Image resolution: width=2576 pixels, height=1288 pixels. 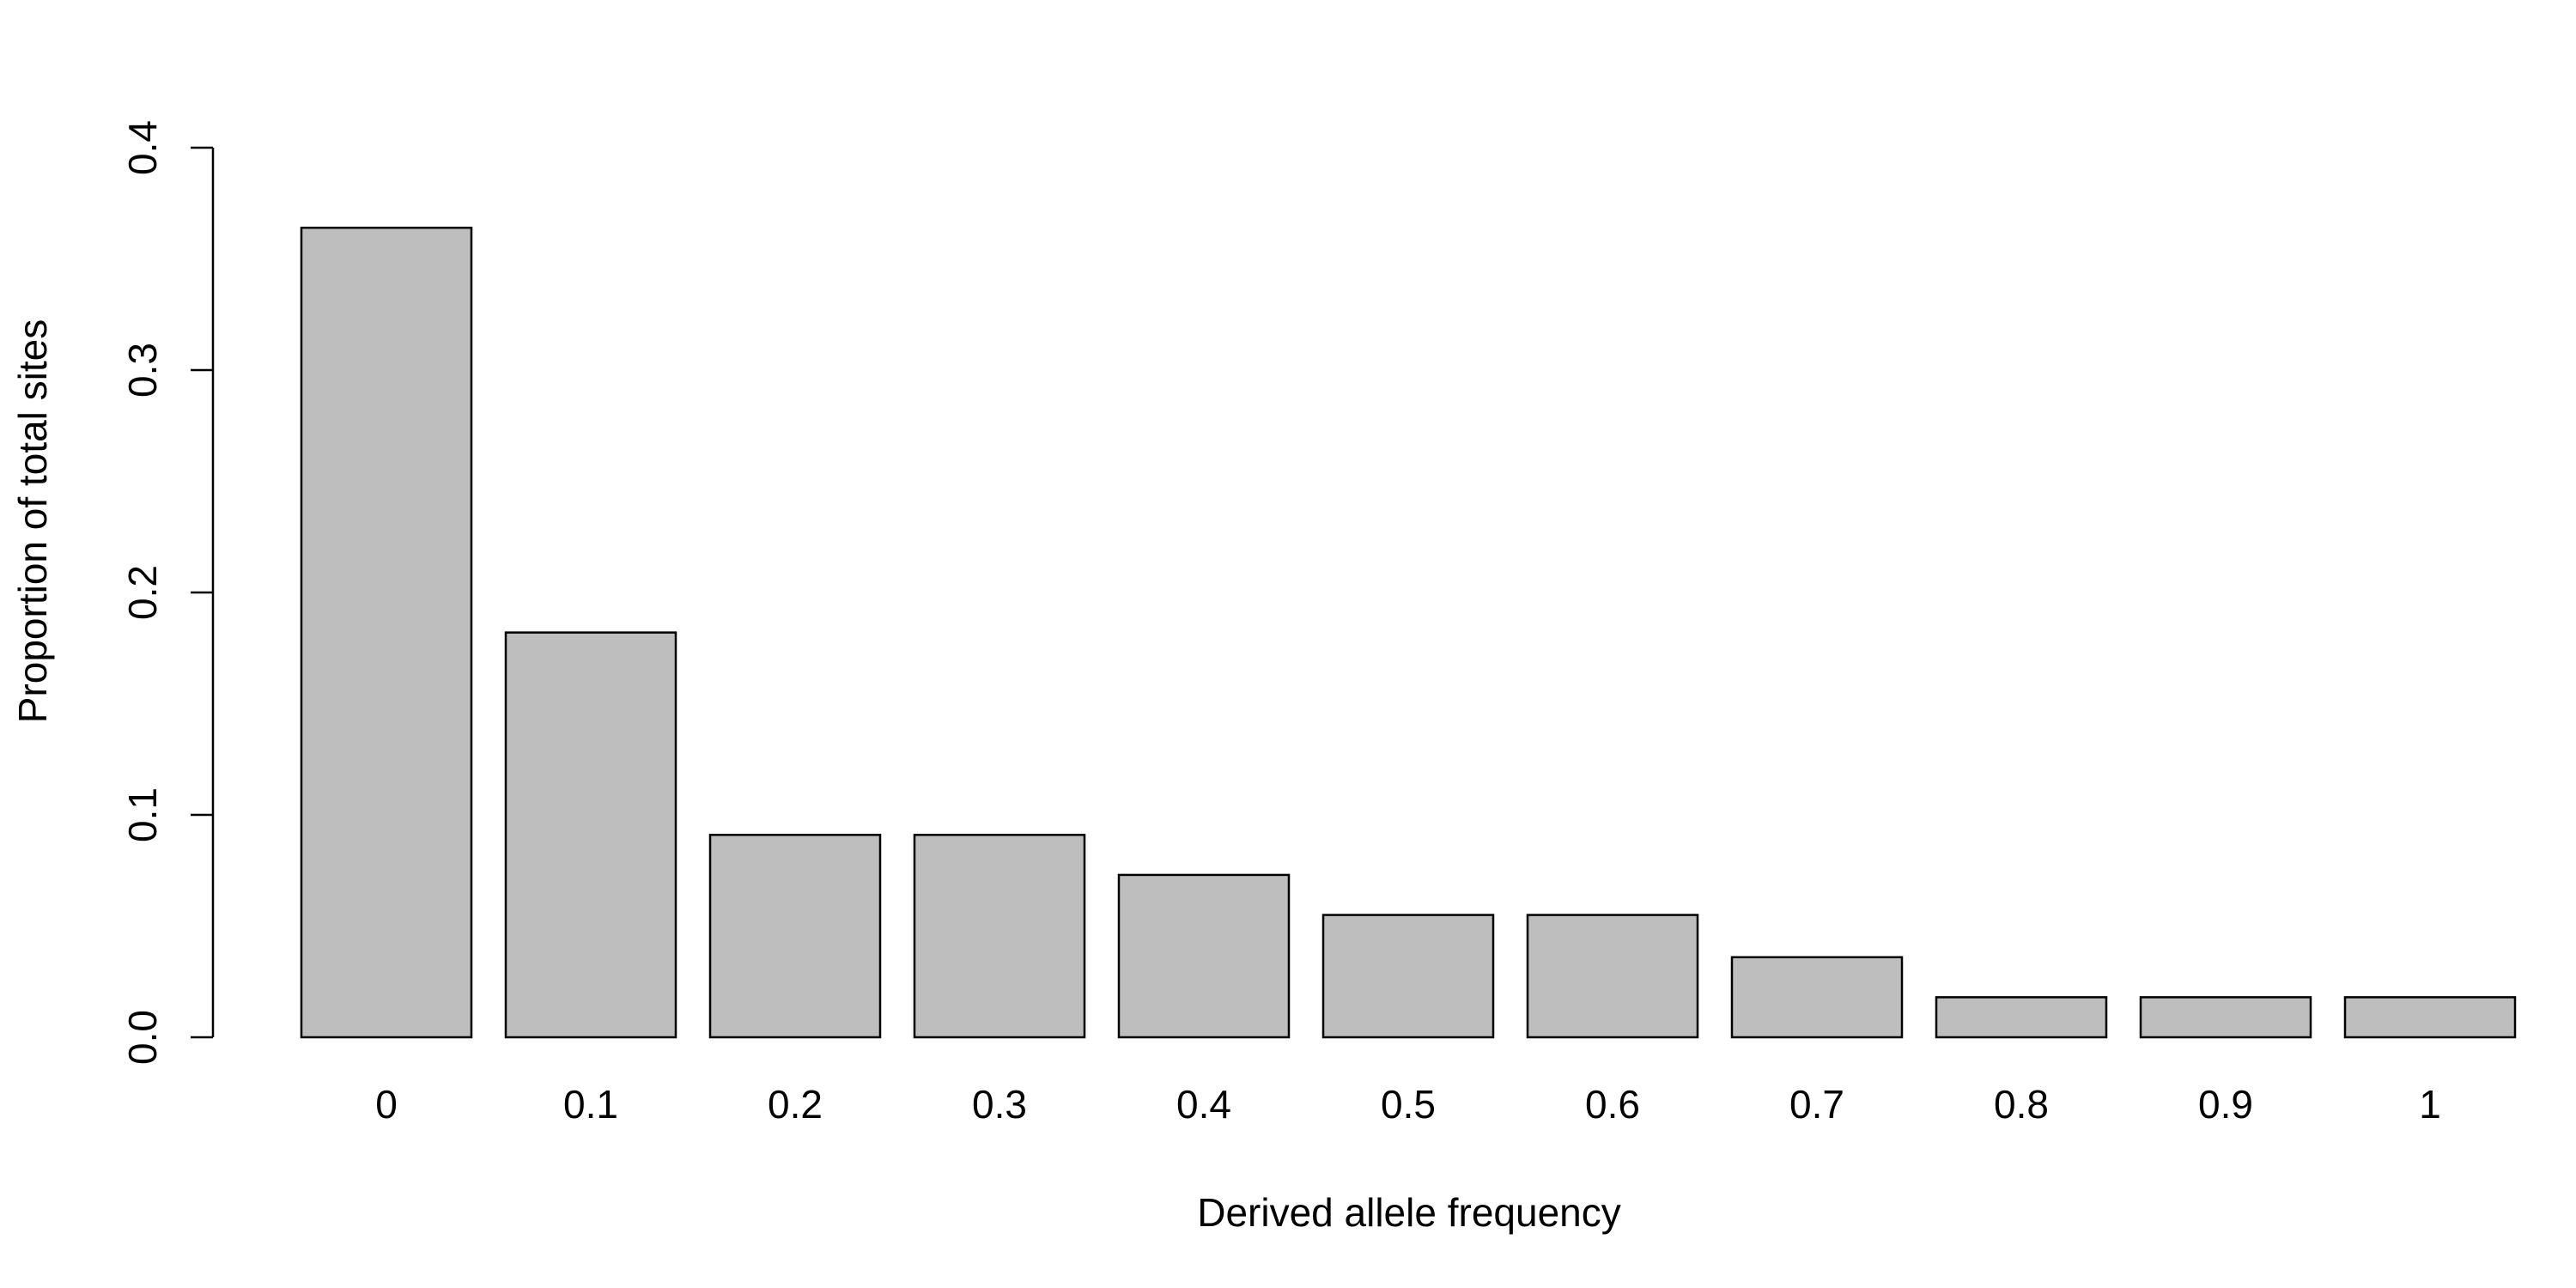 What do you see at coordinates (143, 148) in the screenshot?
I see `y-tick-label: 0.4` at bounding box center [143, 148].